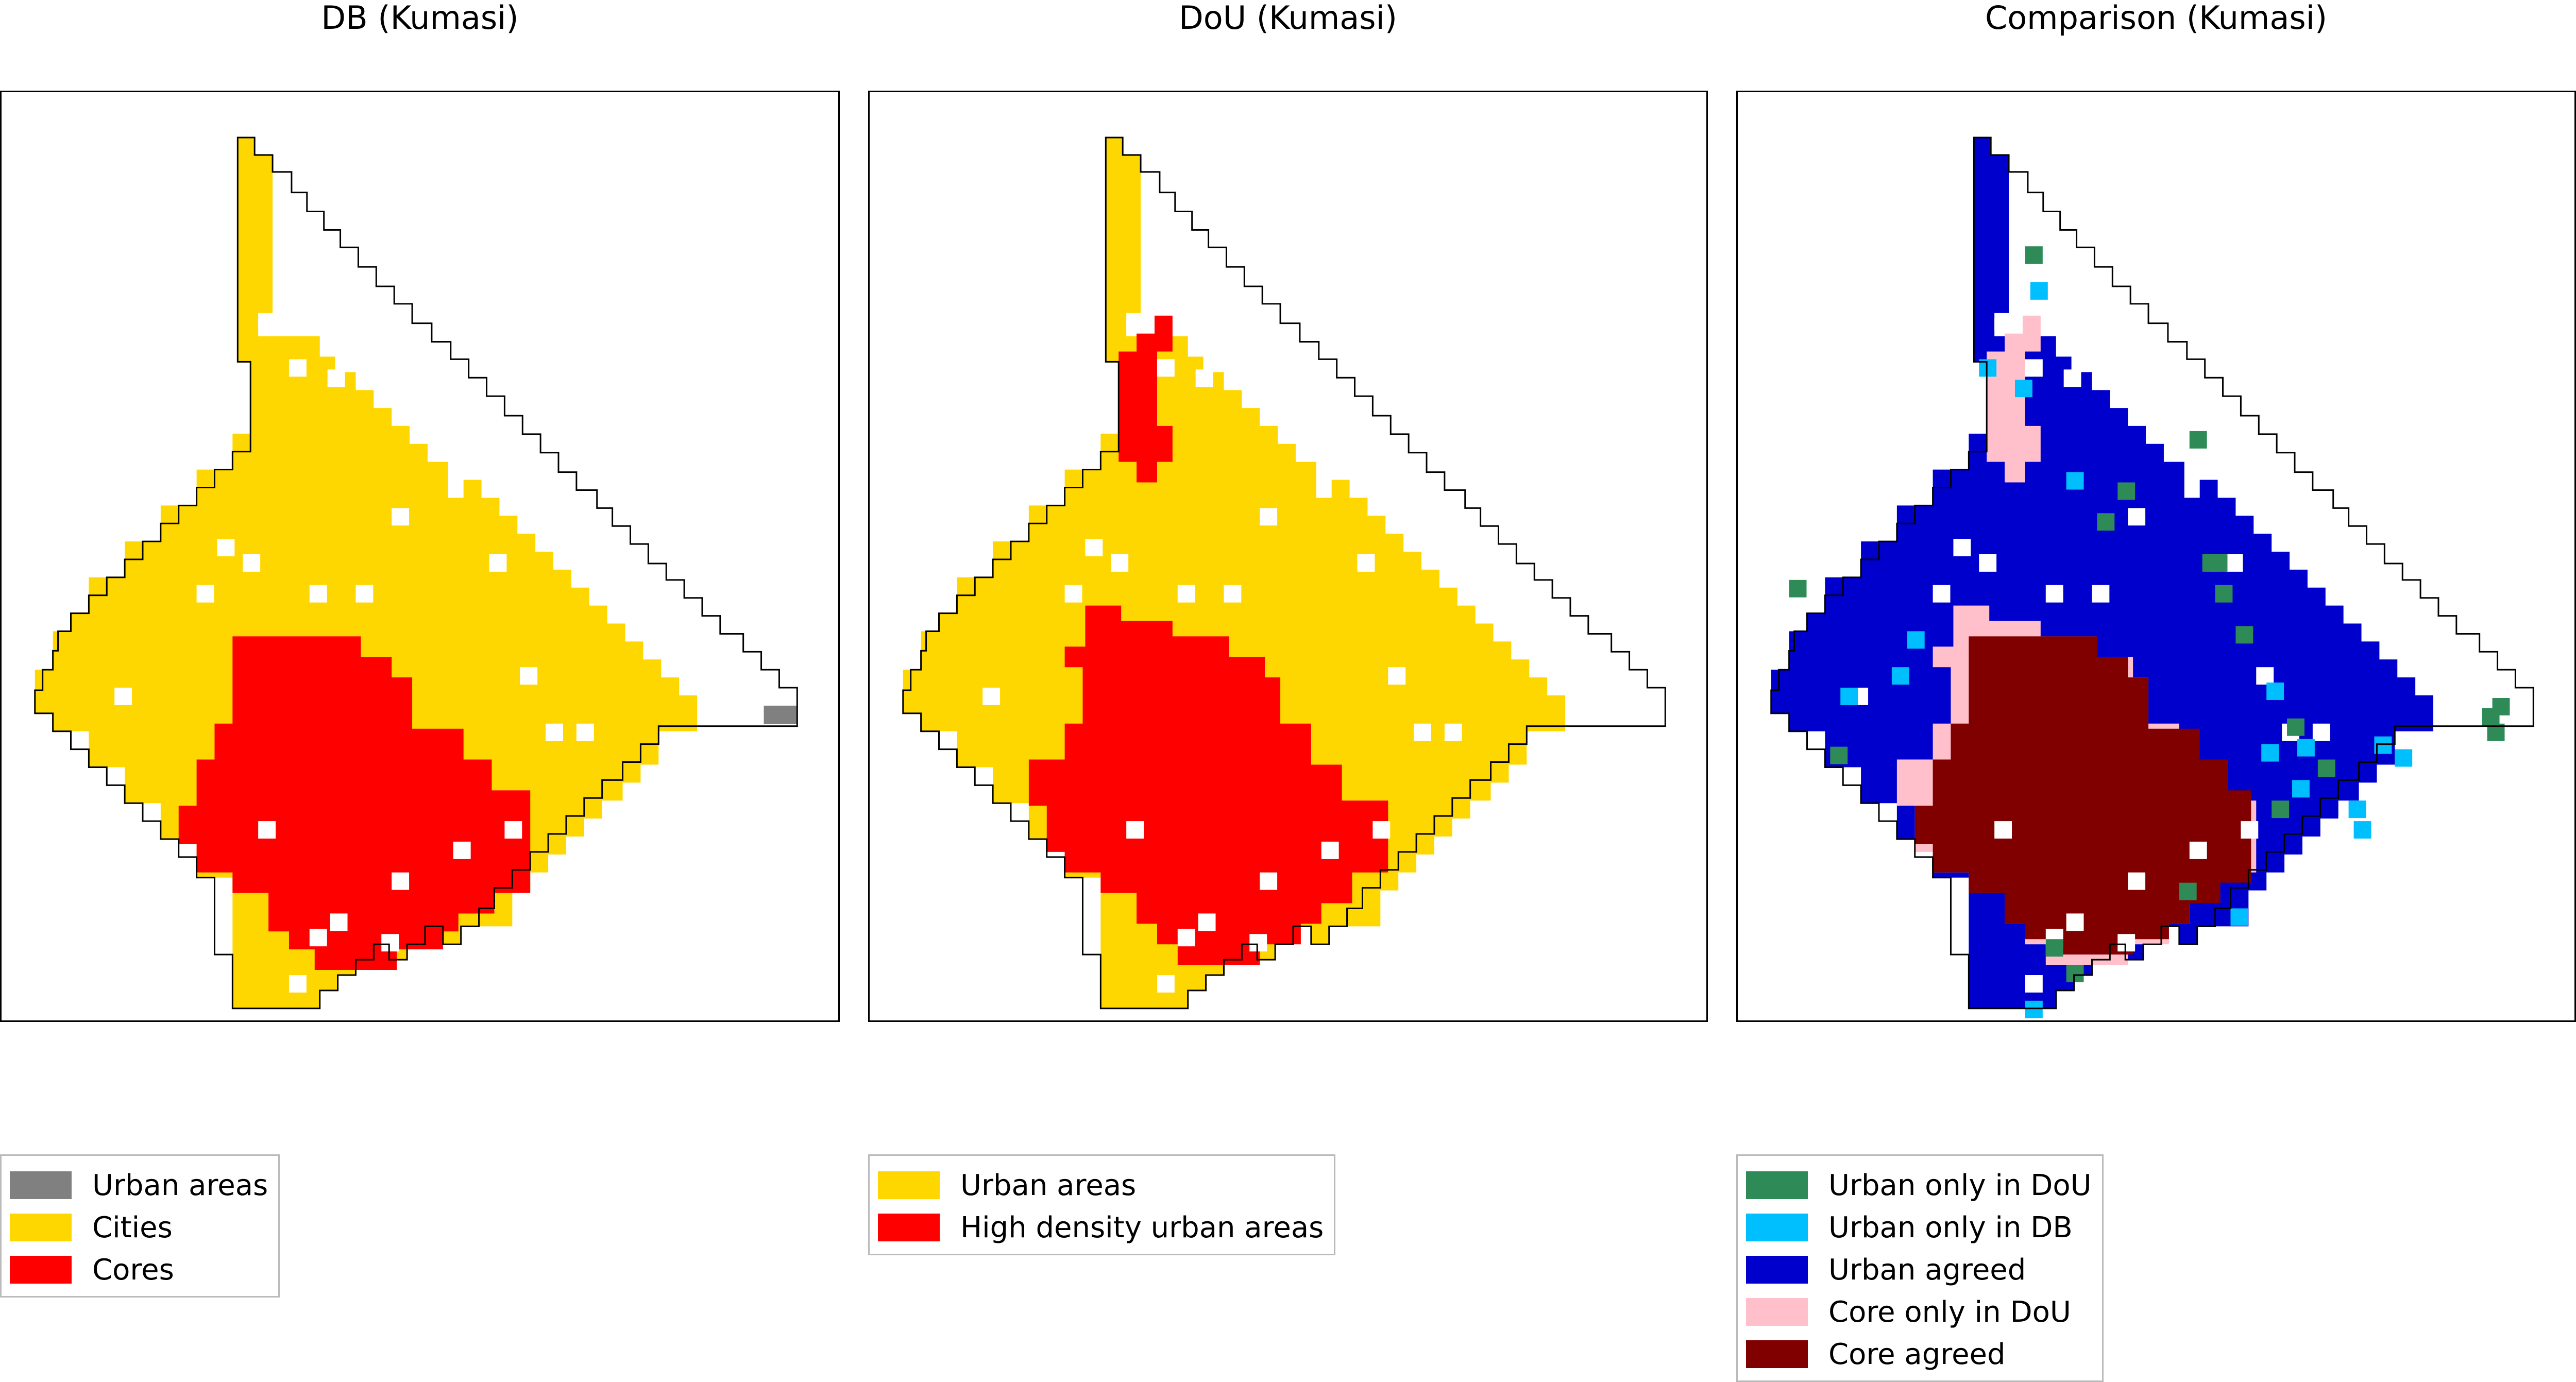  Describe the element at coordinates (1950, 1227) in the screenshot. I see `legend-label: Urban only in DB` at that location.